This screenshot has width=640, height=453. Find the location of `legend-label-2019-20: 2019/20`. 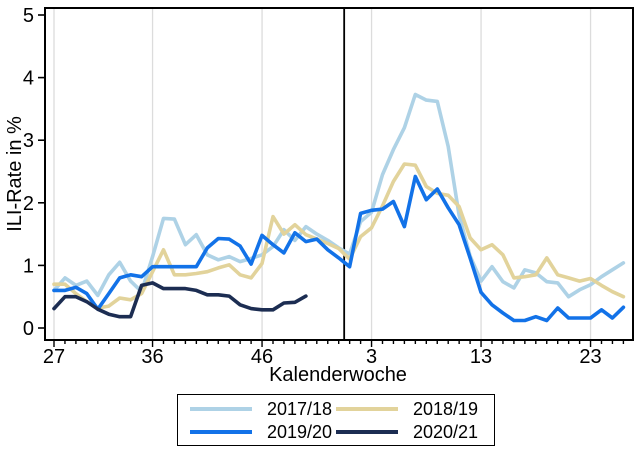

legend-label-2019-20: 2019/20 is located at coordinates (300, 431).